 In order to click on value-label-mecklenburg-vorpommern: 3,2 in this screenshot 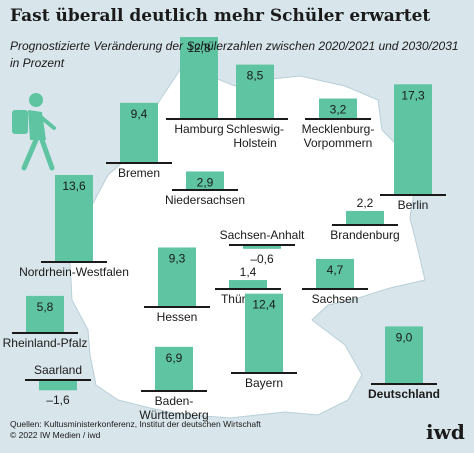, I will do `click(338, 110)`.